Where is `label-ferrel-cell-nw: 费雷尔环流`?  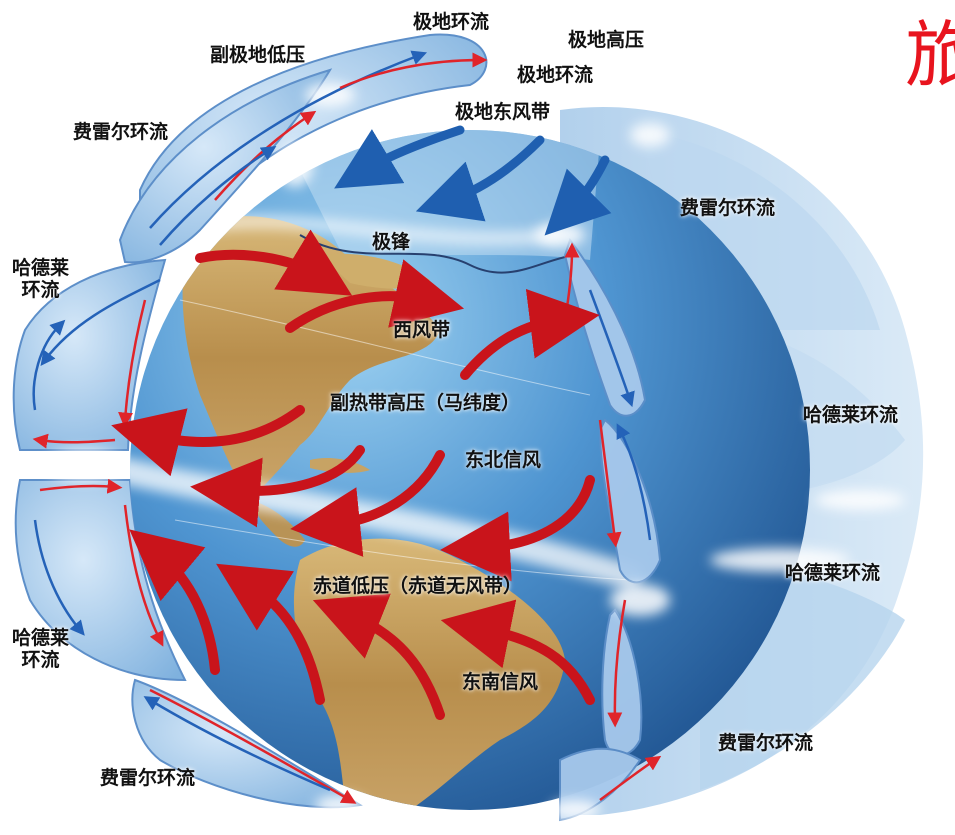
label-ferrel-cell-nw: 费雷尔环流 is located at coordinates (121, 132).